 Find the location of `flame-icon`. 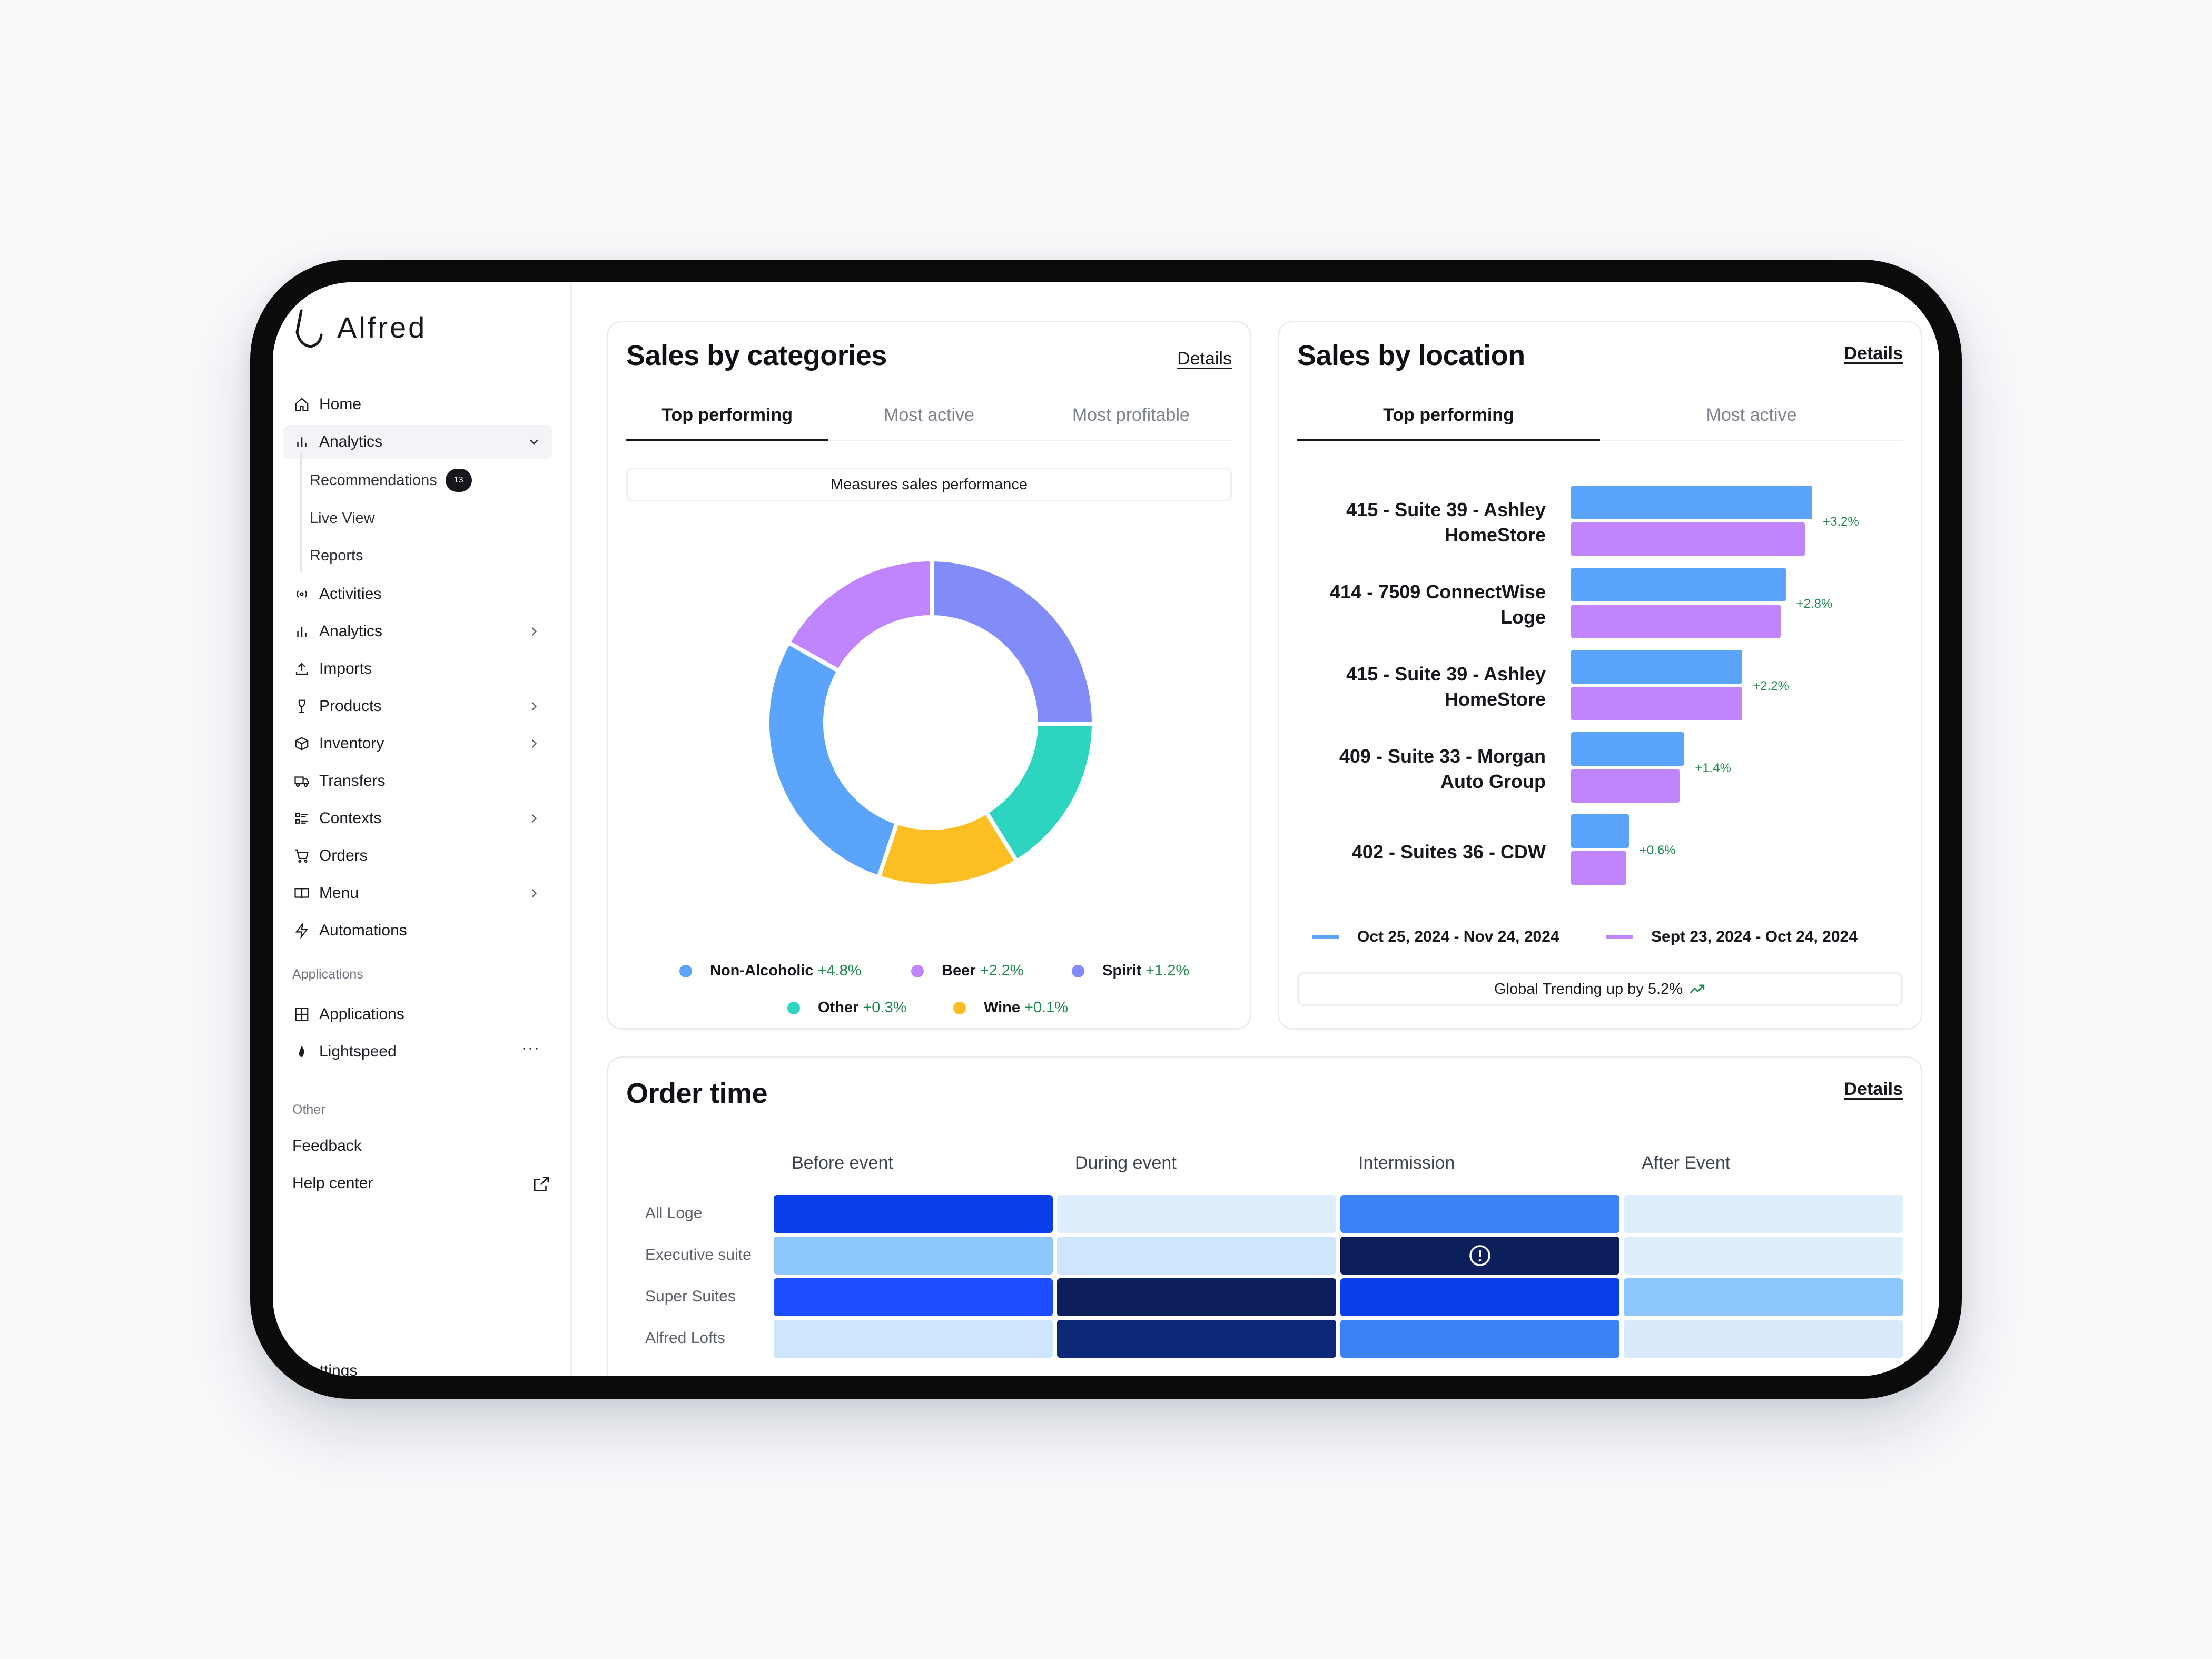

flame-icon is located at coordinates (302, 1052).